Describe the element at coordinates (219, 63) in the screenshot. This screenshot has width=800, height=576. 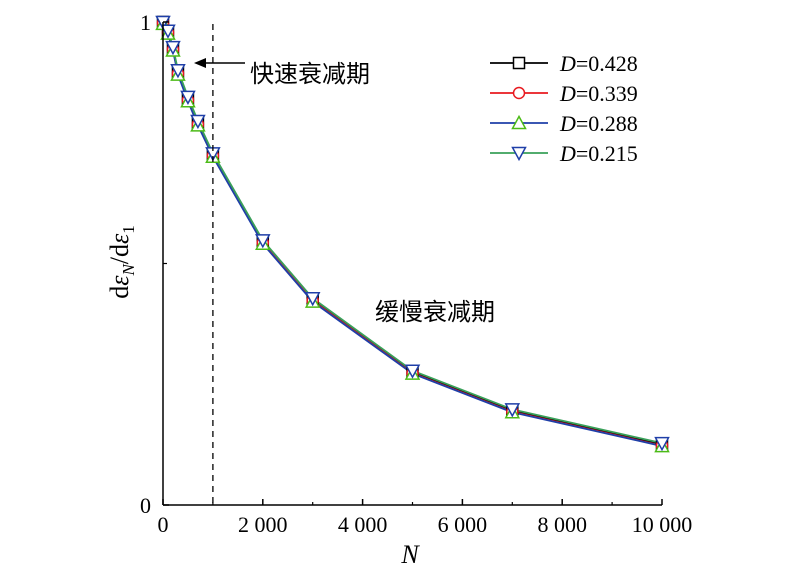
I see `annotation-arrow` at that location.